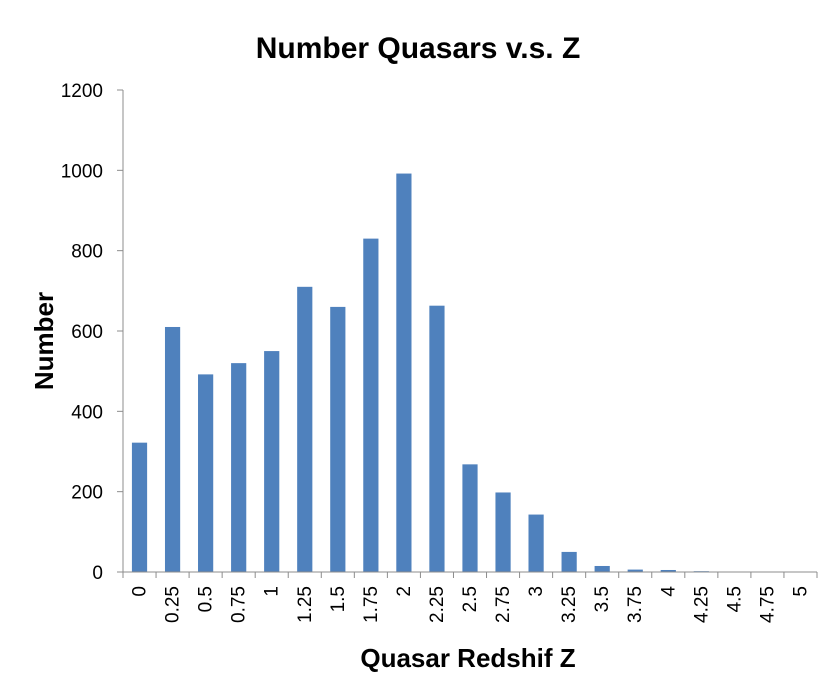 This screenshot has width=836, height=676. Describe the element at coordinates (635, 604) in the screenshot. I see `x-tick-label: 3.75` at that location.